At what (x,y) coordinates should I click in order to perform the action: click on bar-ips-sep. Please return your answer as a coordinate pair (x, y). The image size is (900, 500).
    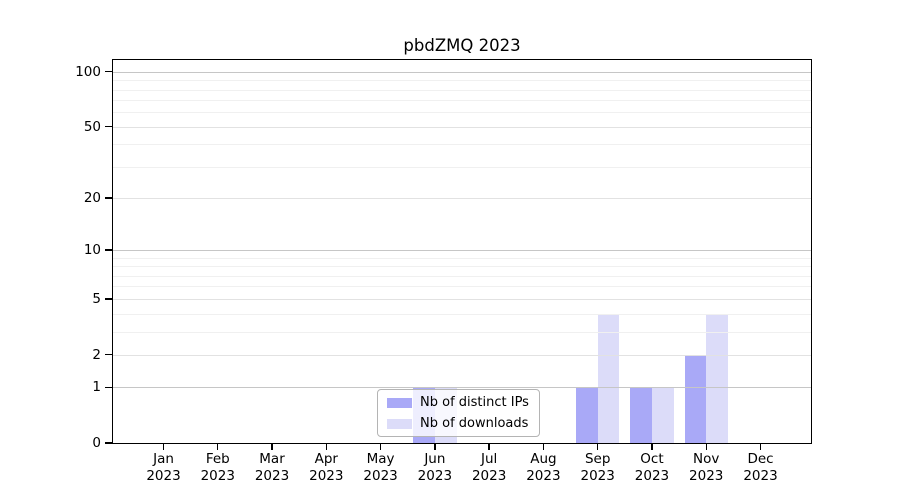
    Looking at the image, I should click on (586, 415).